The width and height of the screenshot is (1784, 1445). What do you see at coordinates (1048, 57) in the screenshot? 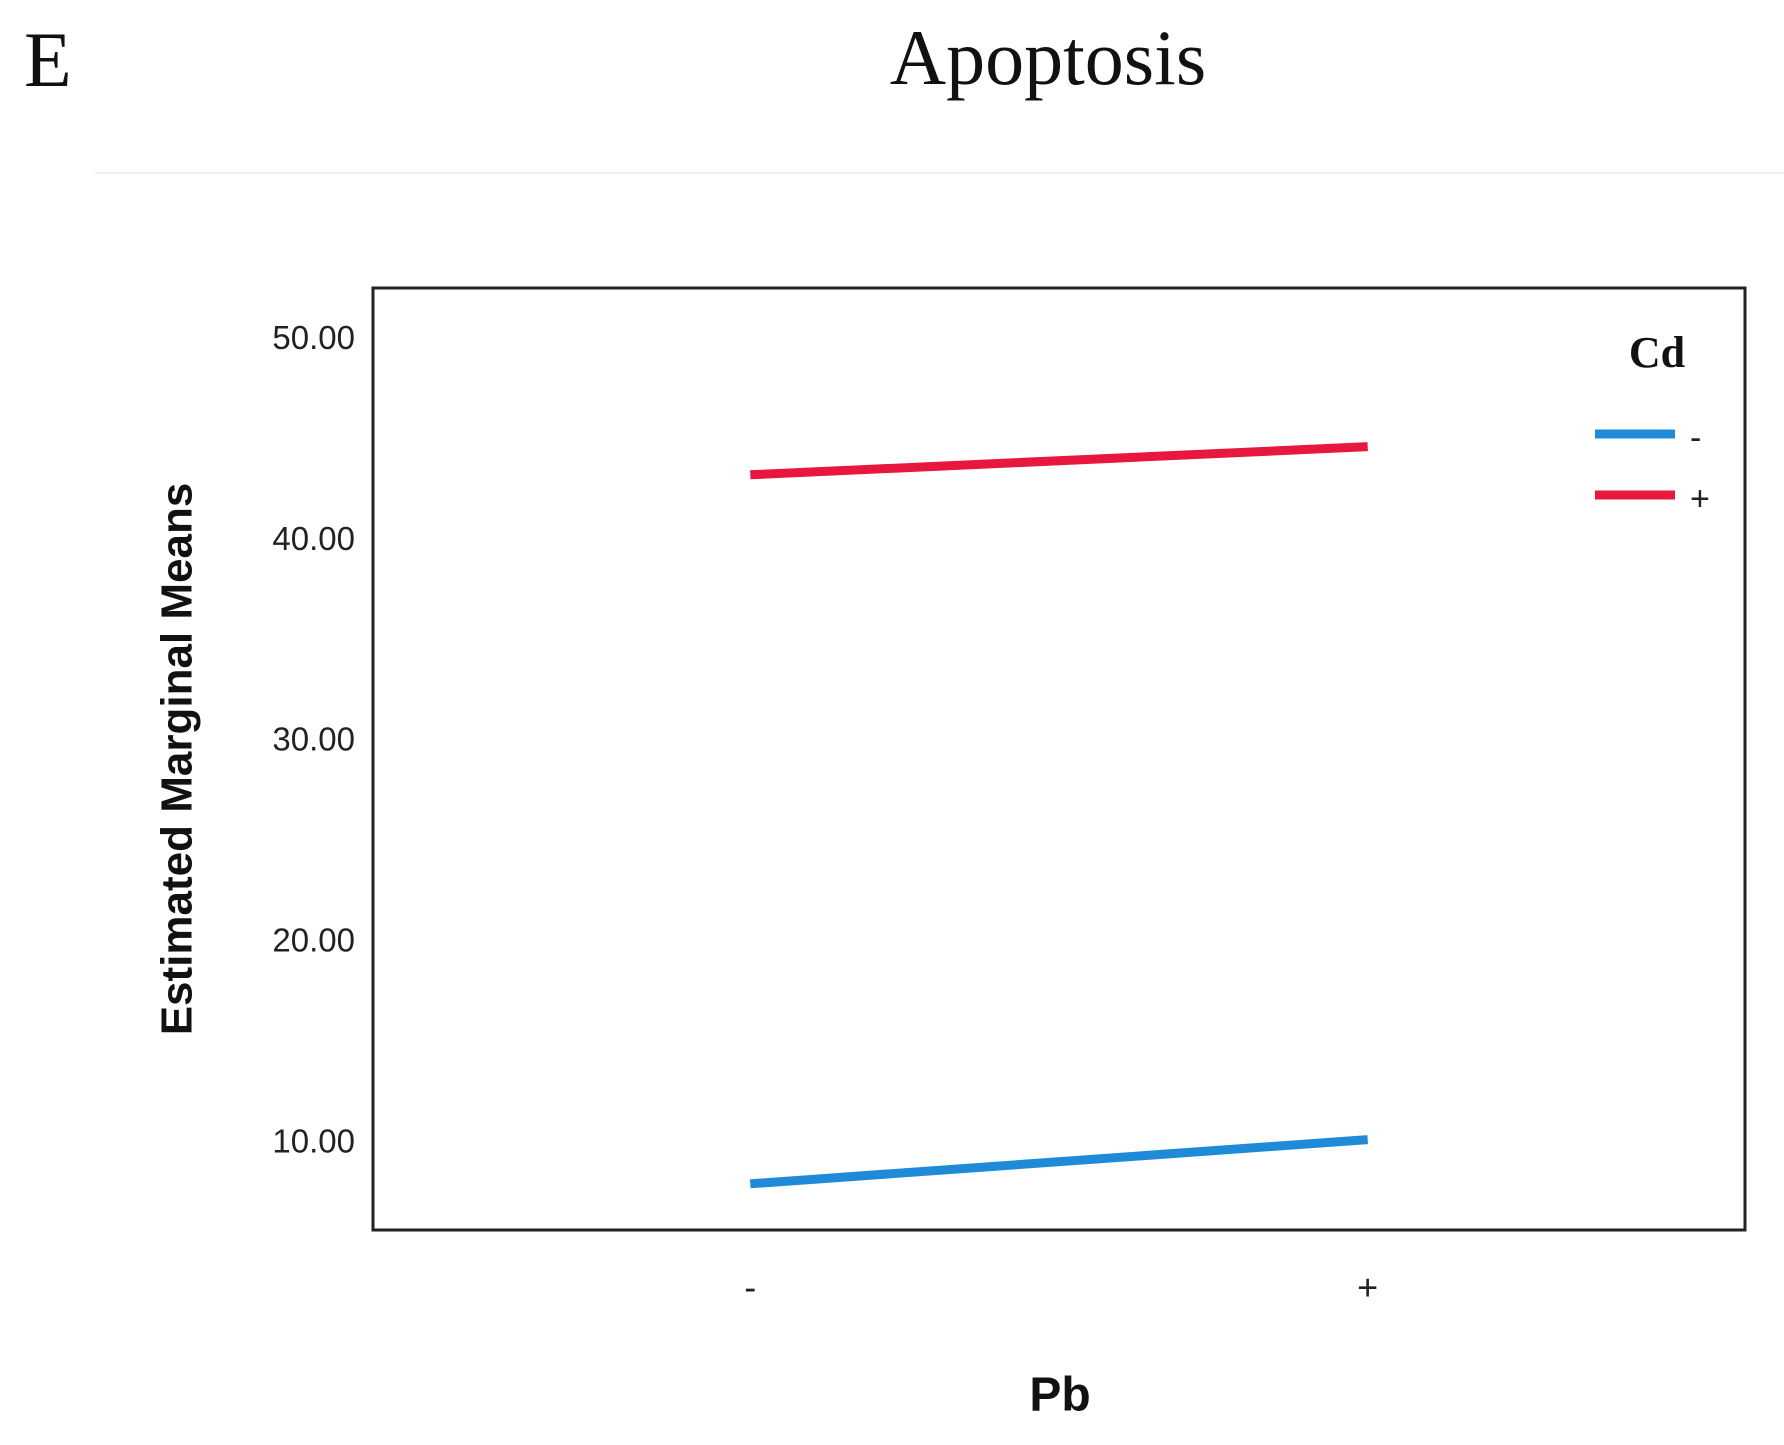
I see `chart-title: Apoptosis` at bounding box center [1048, 57].